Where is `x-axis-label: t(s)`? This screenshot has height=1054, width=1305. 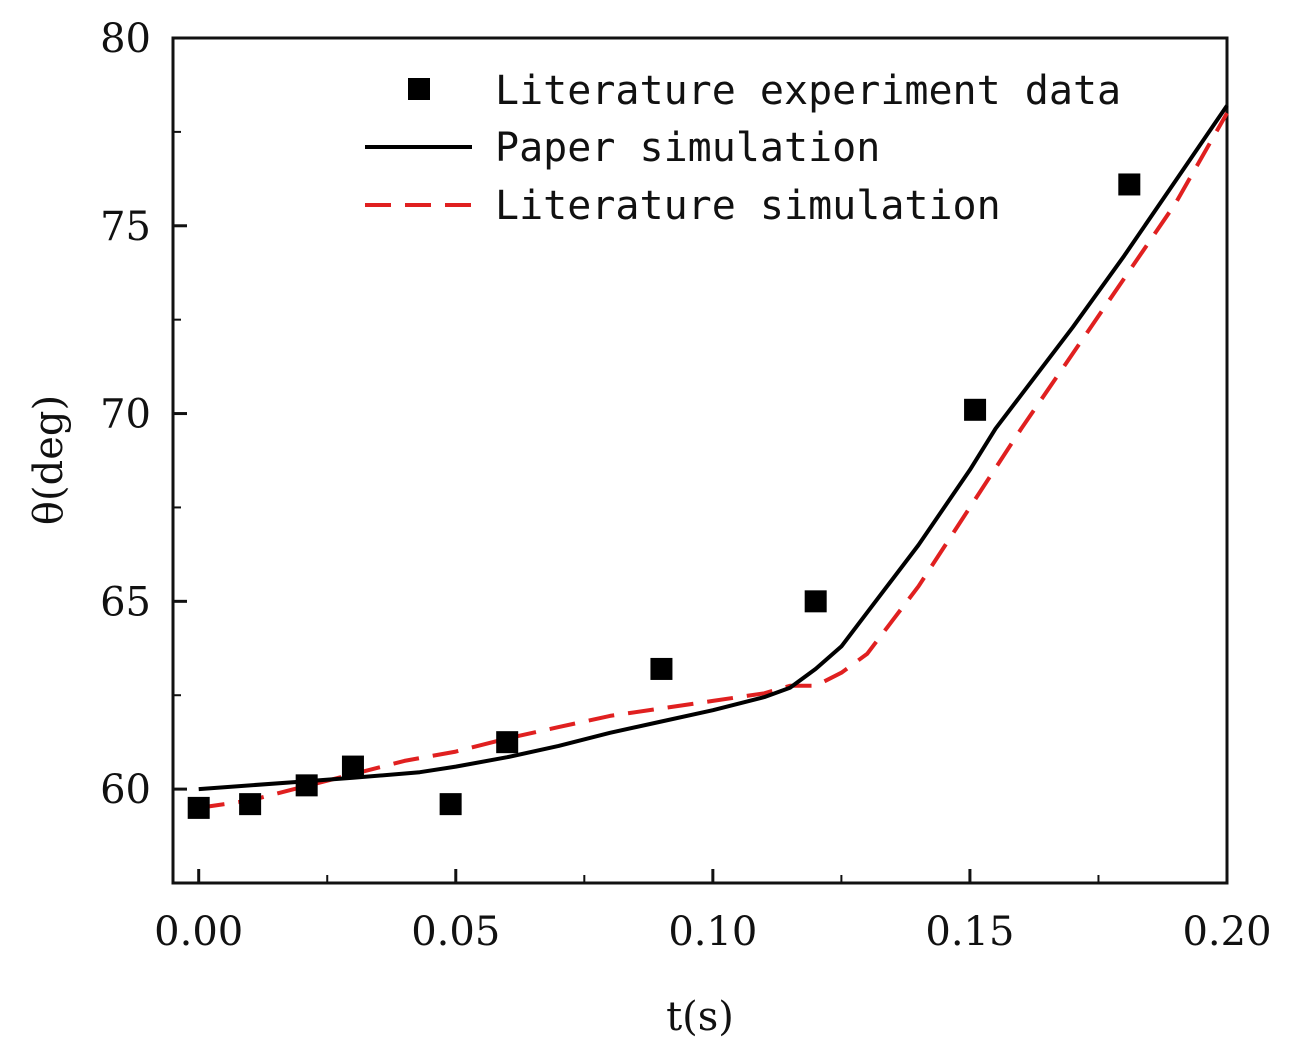 x-axis-label: t(s) is located at coordinates (700, 1017).